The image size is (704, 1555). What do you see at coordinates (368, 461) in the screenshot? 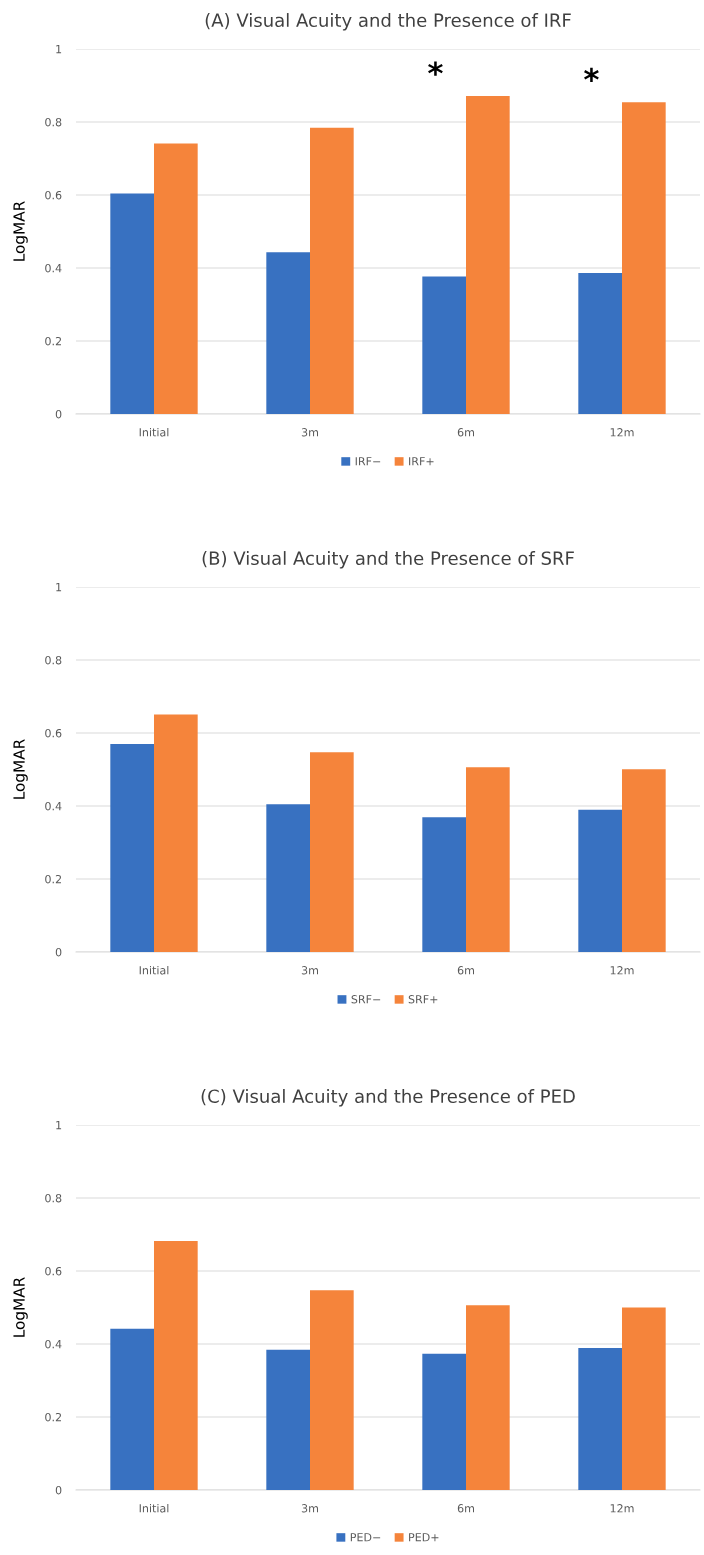
I see `legend-label: IRF−` at bounding box center [368, 461].